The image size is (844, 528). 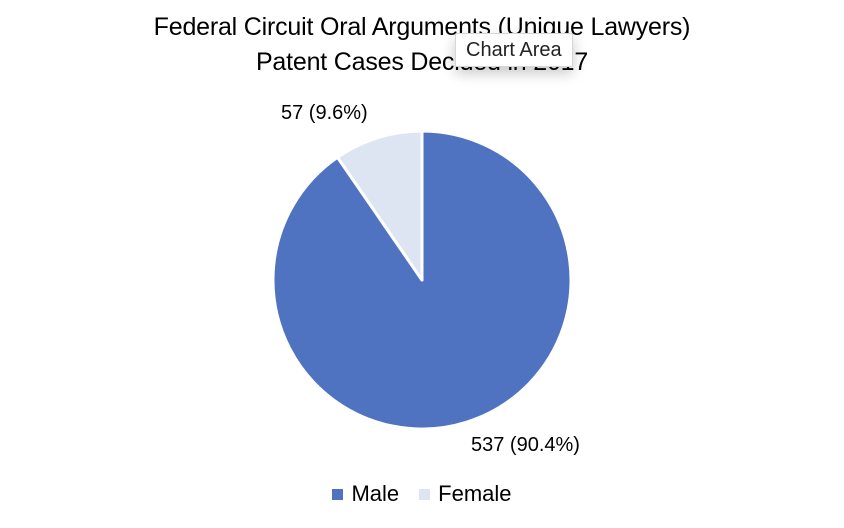 I want to click on legend-item-male: Male, so click(x=365, y=494).